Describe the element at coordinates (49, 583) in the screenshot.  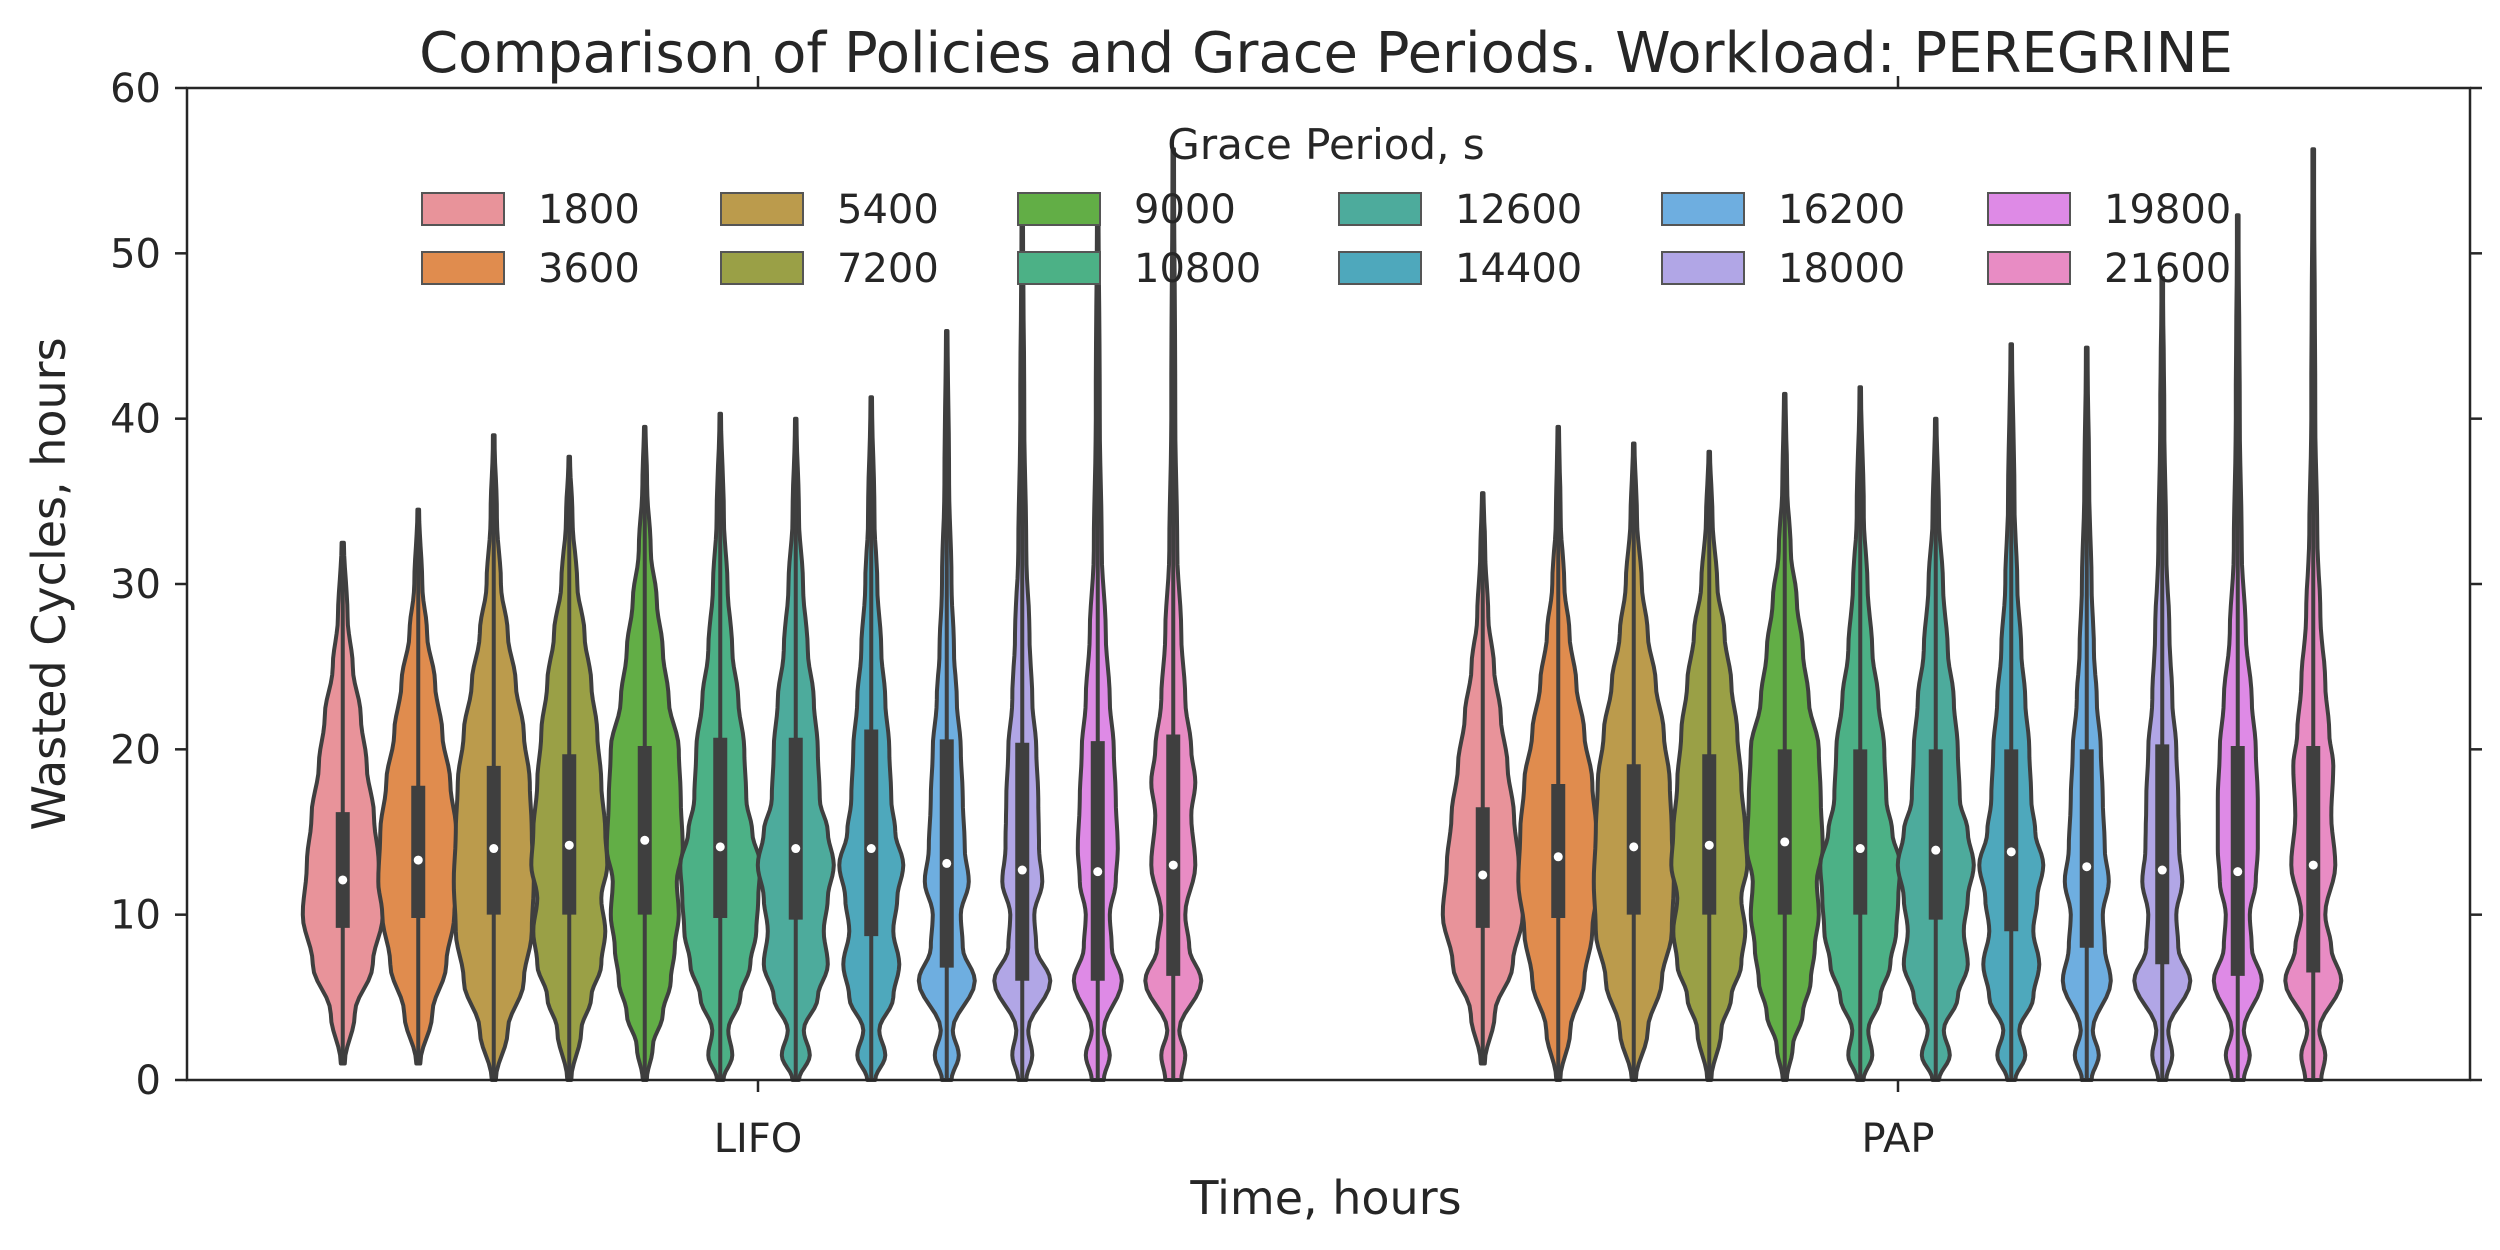
I see `y-axis-label: Wasted Cycles, hours` at that location.